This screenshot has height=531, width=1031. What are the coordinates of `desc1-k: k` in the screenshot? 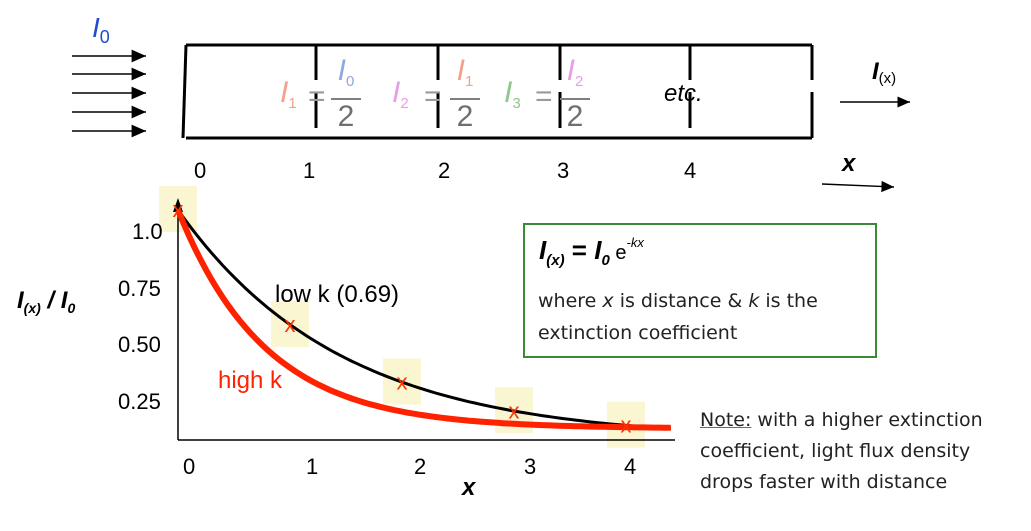 It's located at (754, 301).